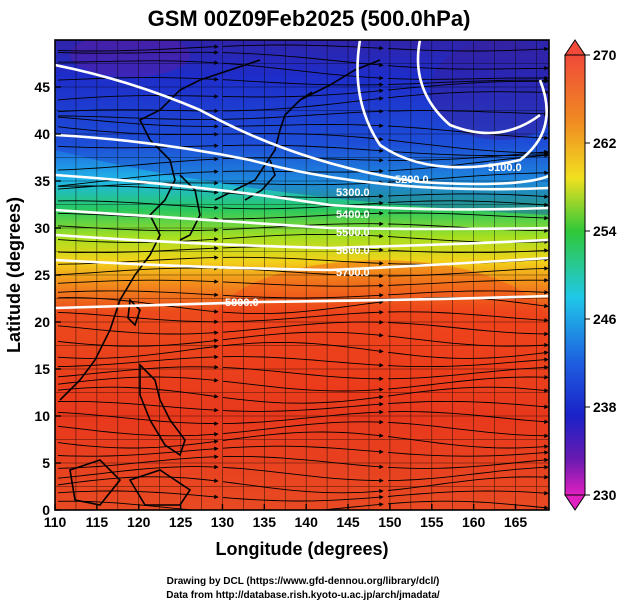  What do you see at coordinates (412, 180) in the screenshot?
I see `contour-label-5200: 5200.0` at bounding box center [412, 180].